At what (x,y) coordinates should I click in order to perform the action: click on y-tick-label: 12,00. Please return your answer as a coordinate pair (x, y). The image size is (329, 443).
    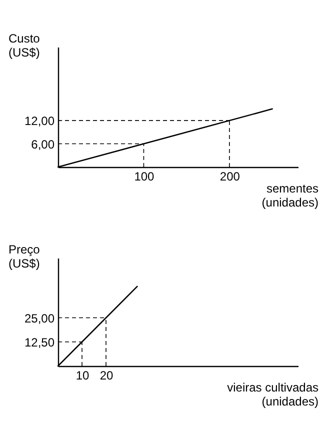
    Looking at the image, I should click on (39, 121).